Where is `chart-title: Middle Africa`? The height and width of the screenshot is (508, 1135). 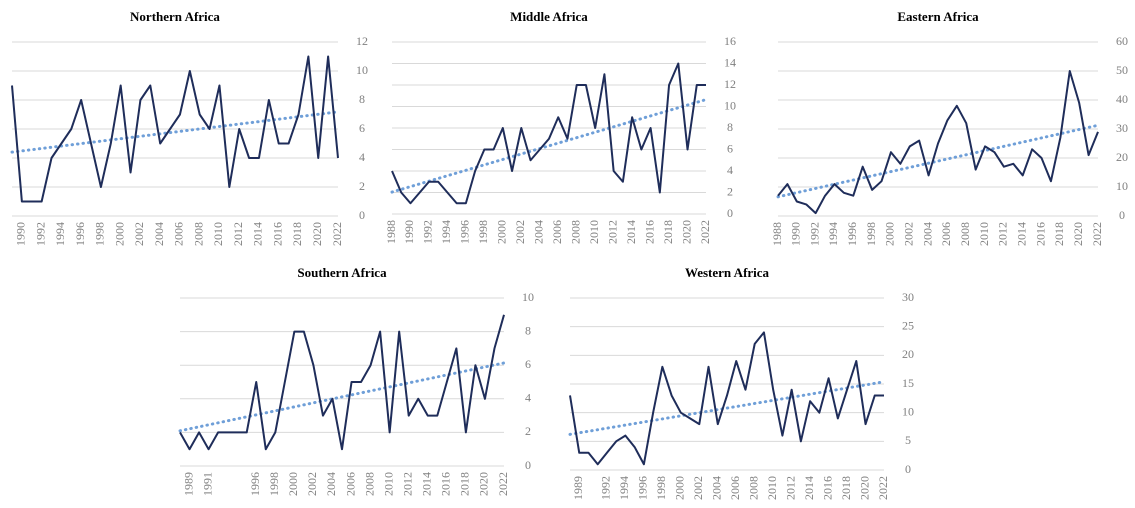
chart-title: Middle Africa is located at coordinates (549, 16).